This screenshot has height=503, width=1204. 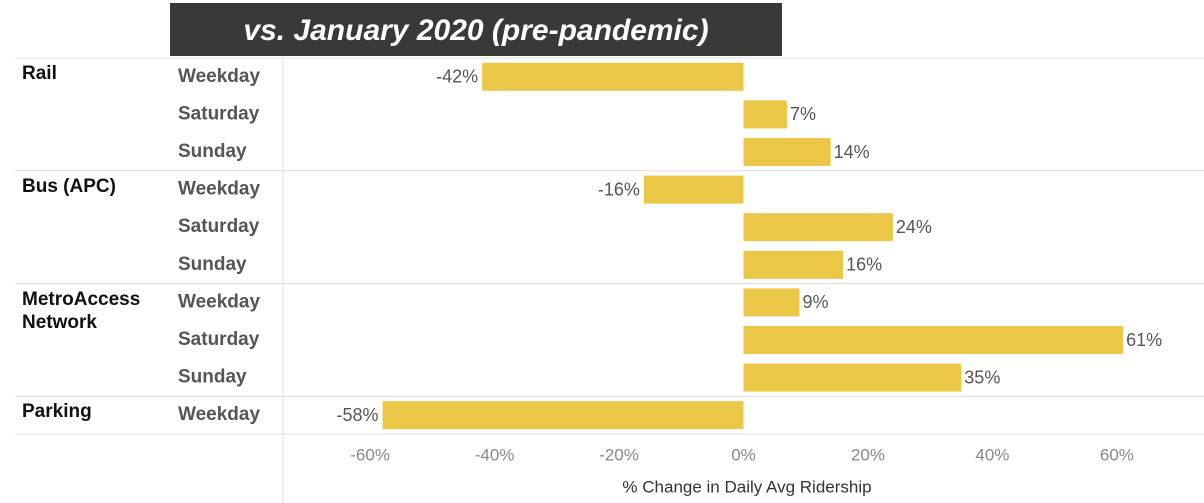 What do you see at coordinates (992, 454) in the screenshot?
I see `x-tick-label: 40%` at bounding box center [992, 454].